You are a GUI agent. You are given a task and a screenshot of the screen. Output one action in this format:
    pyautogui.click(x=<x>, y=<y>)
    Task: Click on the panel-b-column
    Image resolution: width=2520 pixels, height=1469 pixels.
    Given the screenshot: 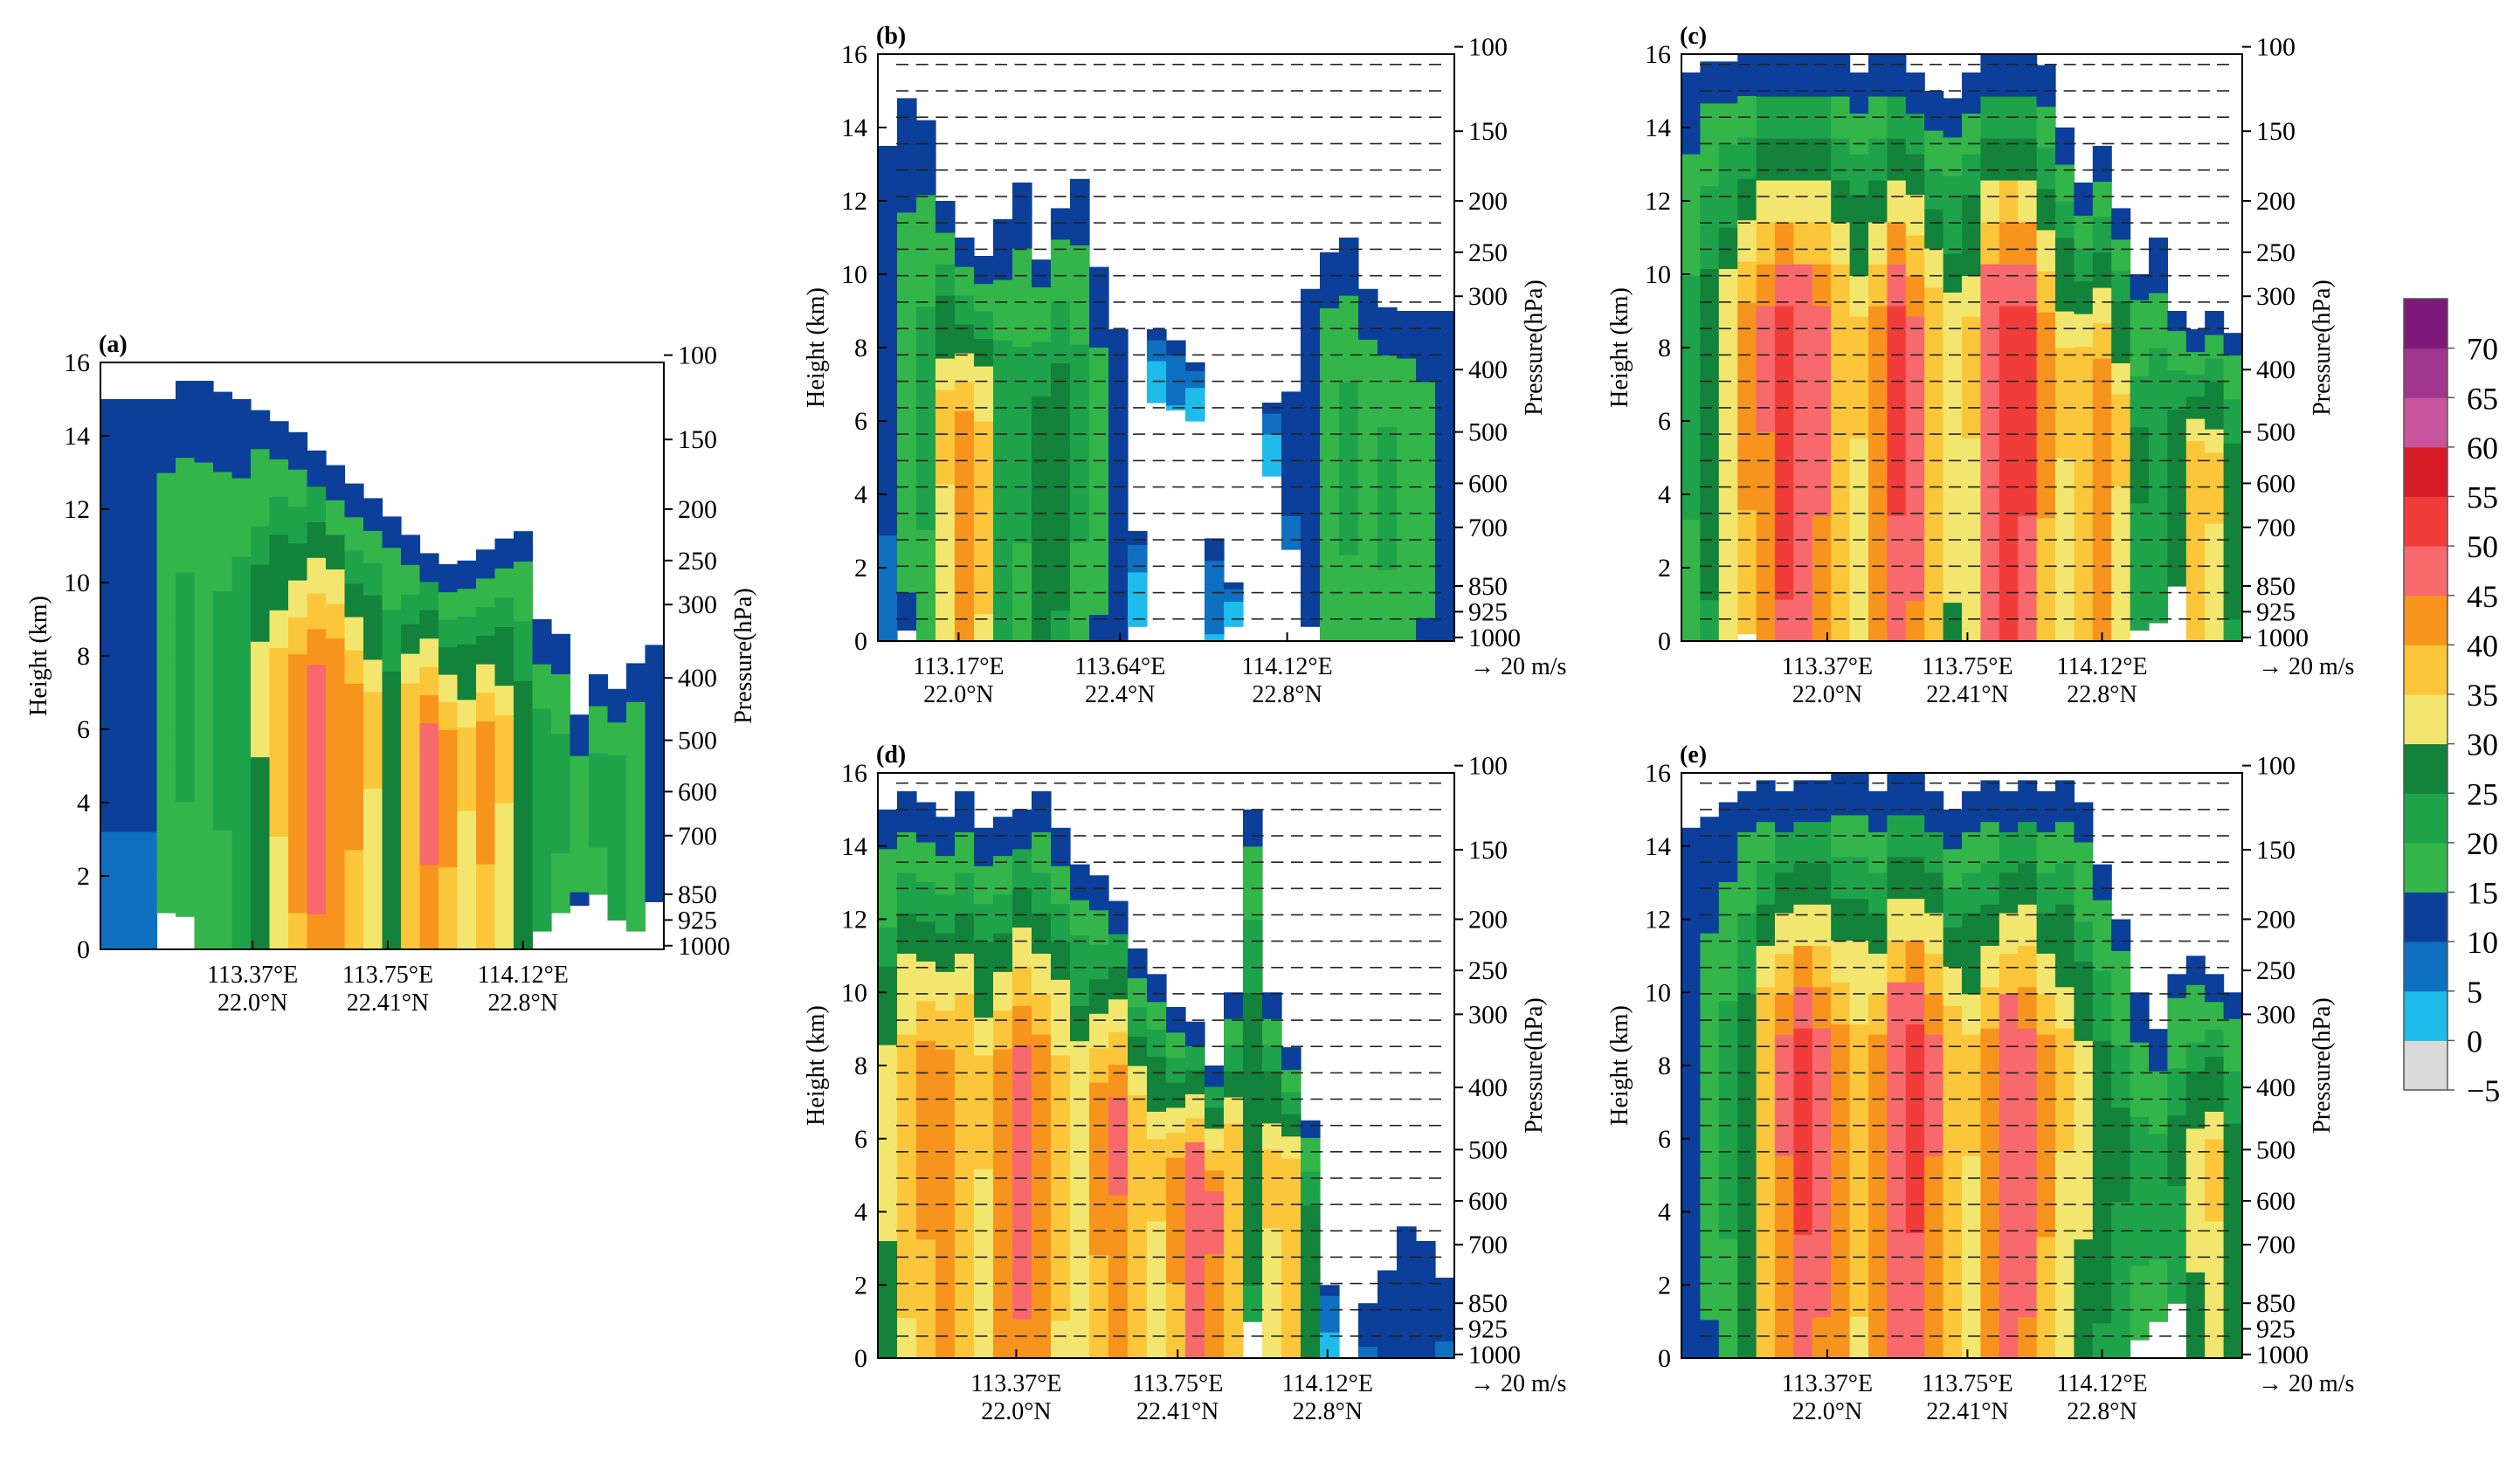 What is the action you would take?
    pyautogui.click(x=1330, y=447)
    